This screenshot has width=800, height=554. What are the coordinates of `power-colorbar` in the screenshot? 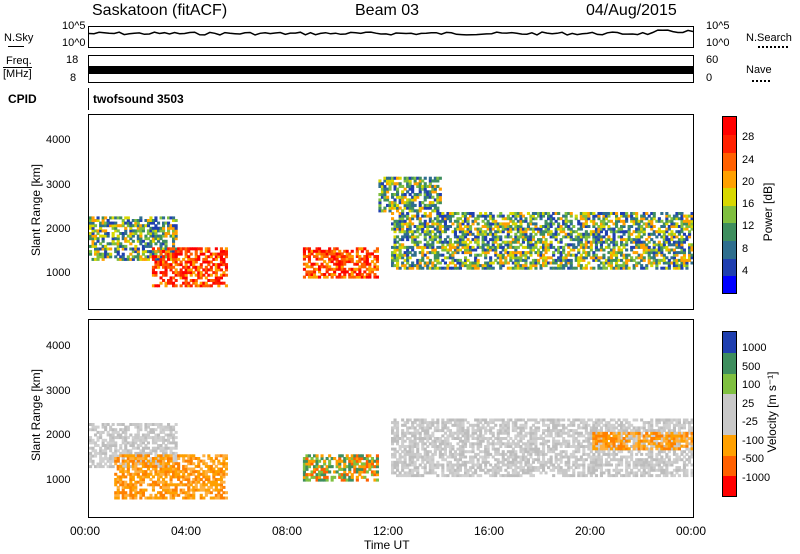 It's located at (729, 205).